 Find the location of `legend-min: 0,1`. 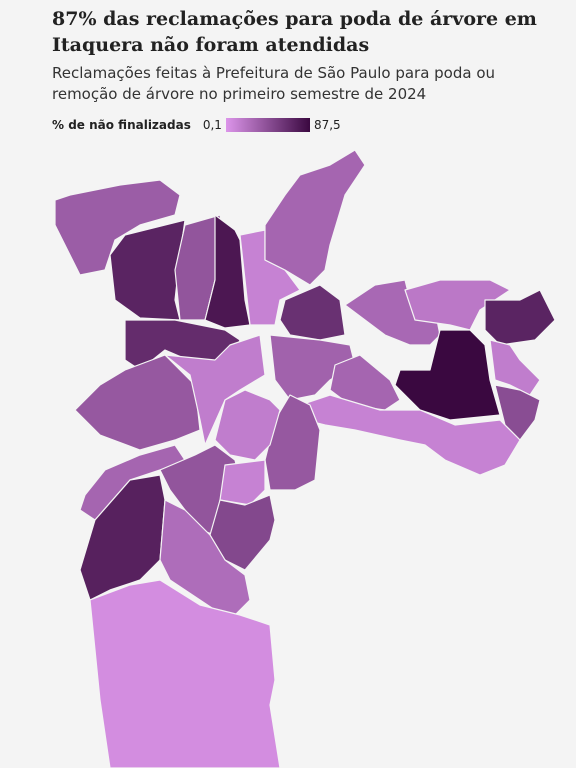

legend-min: 0,1 is located at coordinates (212, 125).